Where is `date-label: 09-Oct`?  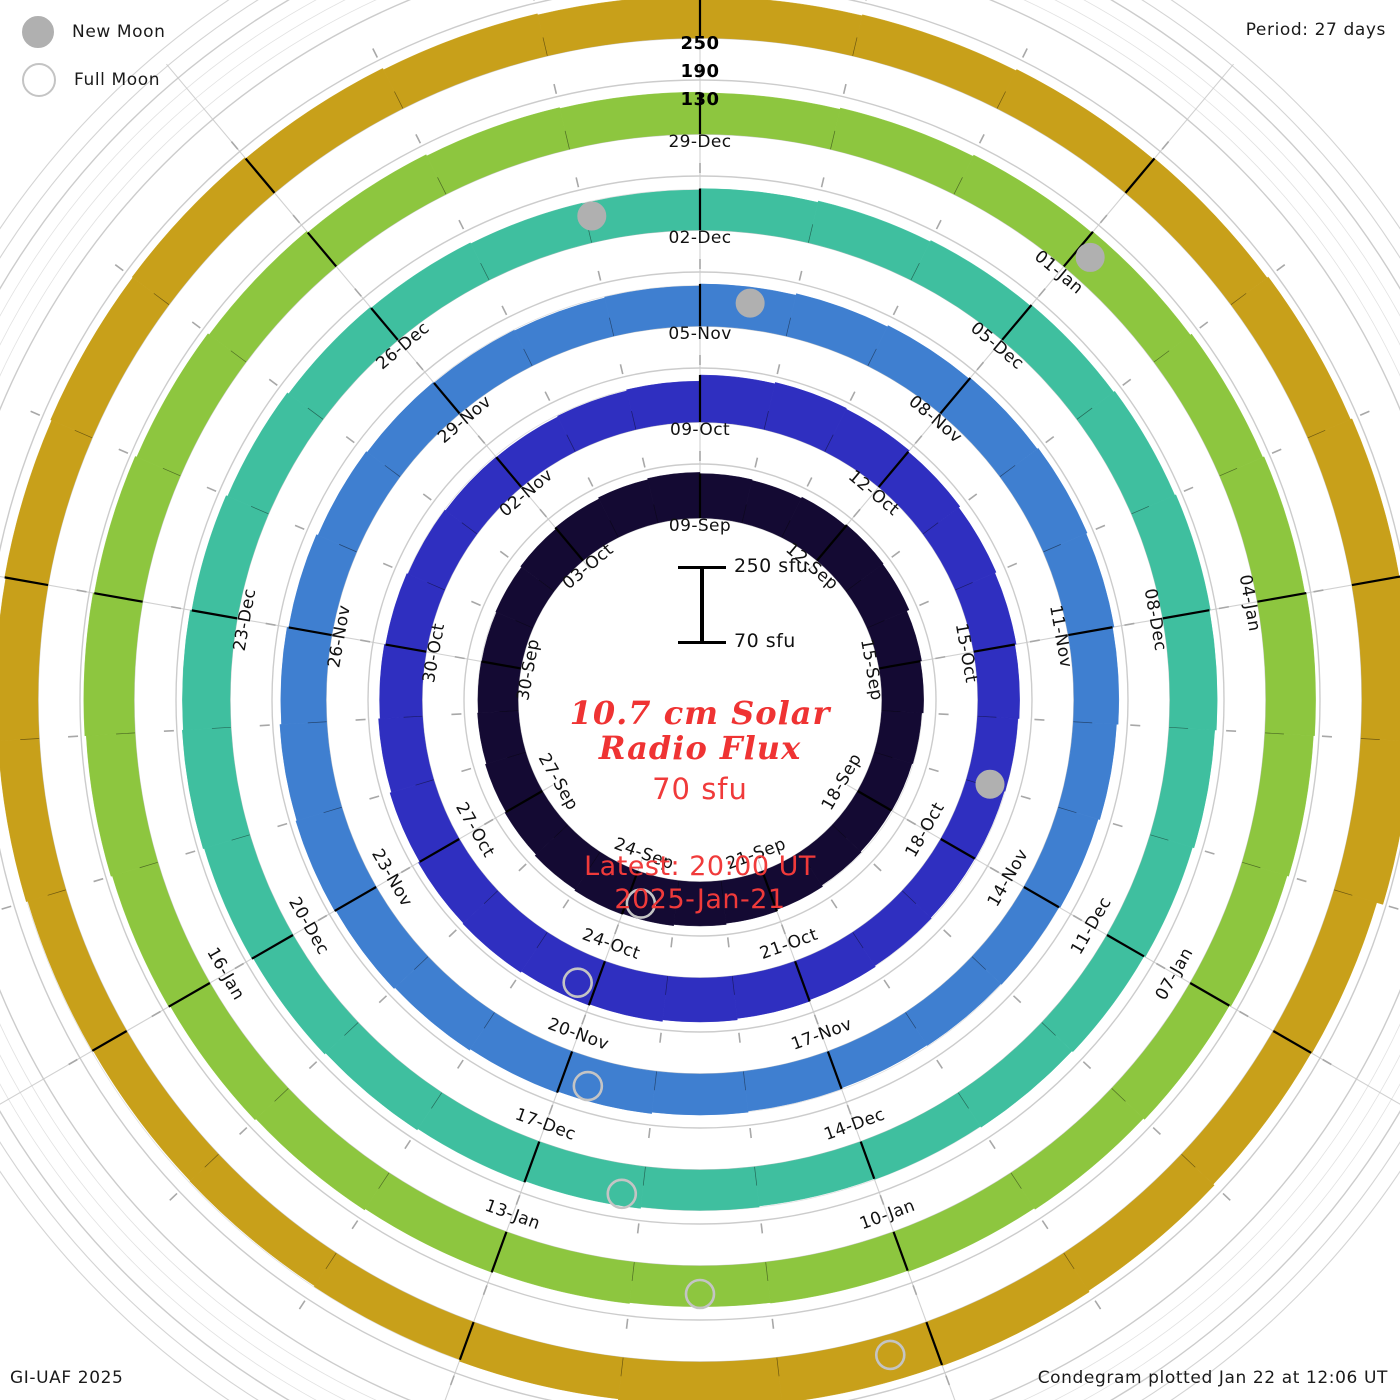
date-label: 09-Oct is located at coordinates (700, 430).